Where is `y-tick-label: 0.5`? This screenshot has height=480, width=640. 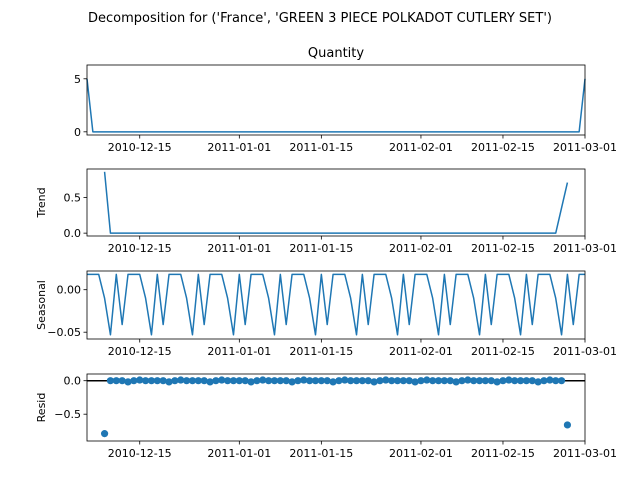 y-tick-label: 0.5 is located at coordinates (73, 198).